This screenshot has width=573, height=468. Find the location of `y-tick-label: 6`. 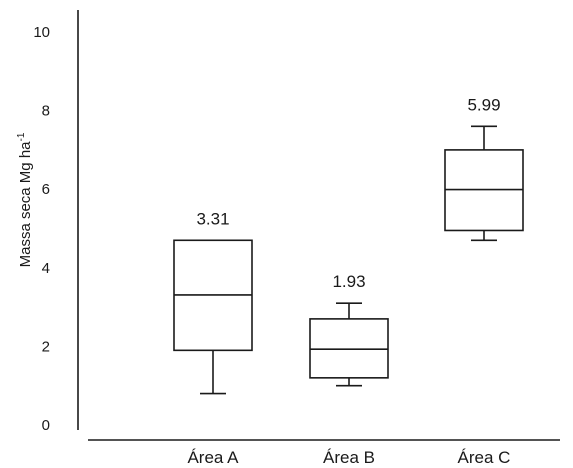

y-tick-label: 6 is located at coordinates (46, 189).